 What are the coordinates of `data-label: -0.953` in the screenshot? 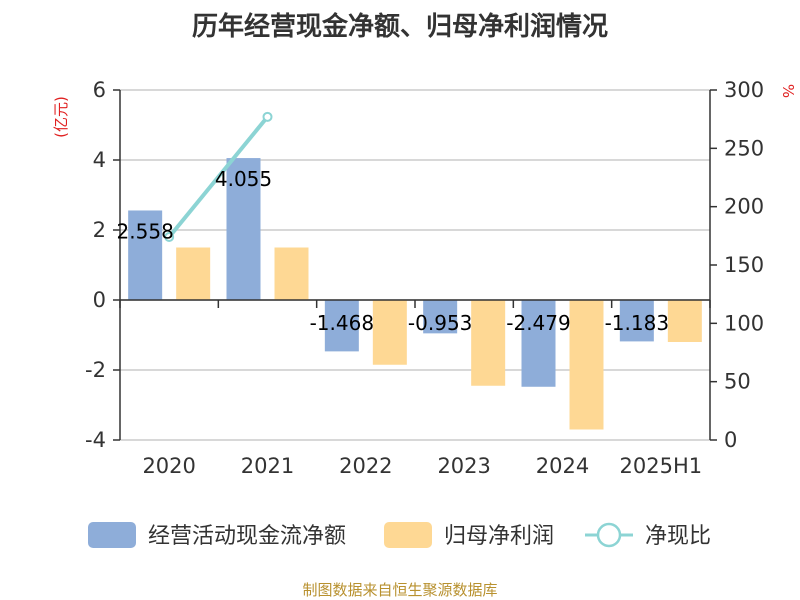 It's located at (440, 323).